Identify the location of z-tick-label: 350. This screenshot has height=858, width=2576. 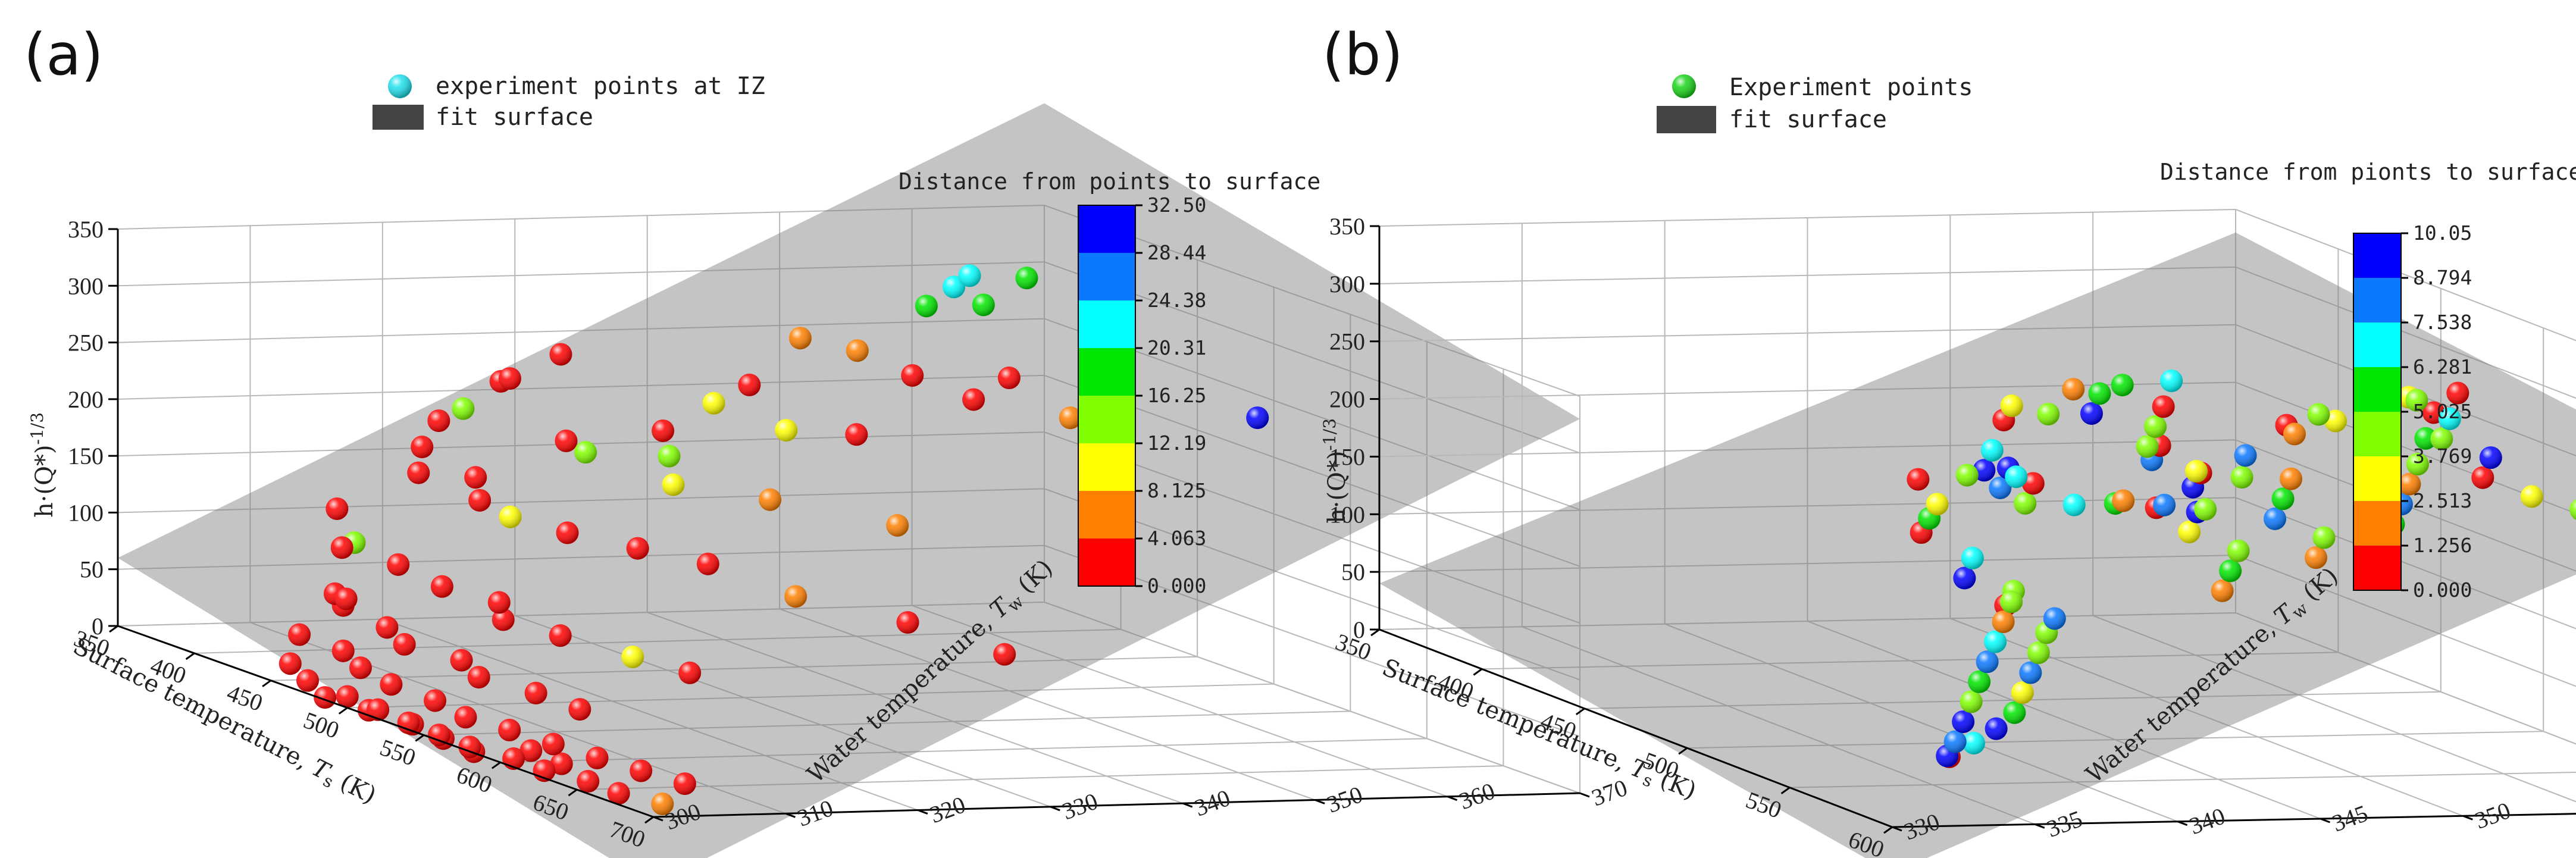
(86, 229).